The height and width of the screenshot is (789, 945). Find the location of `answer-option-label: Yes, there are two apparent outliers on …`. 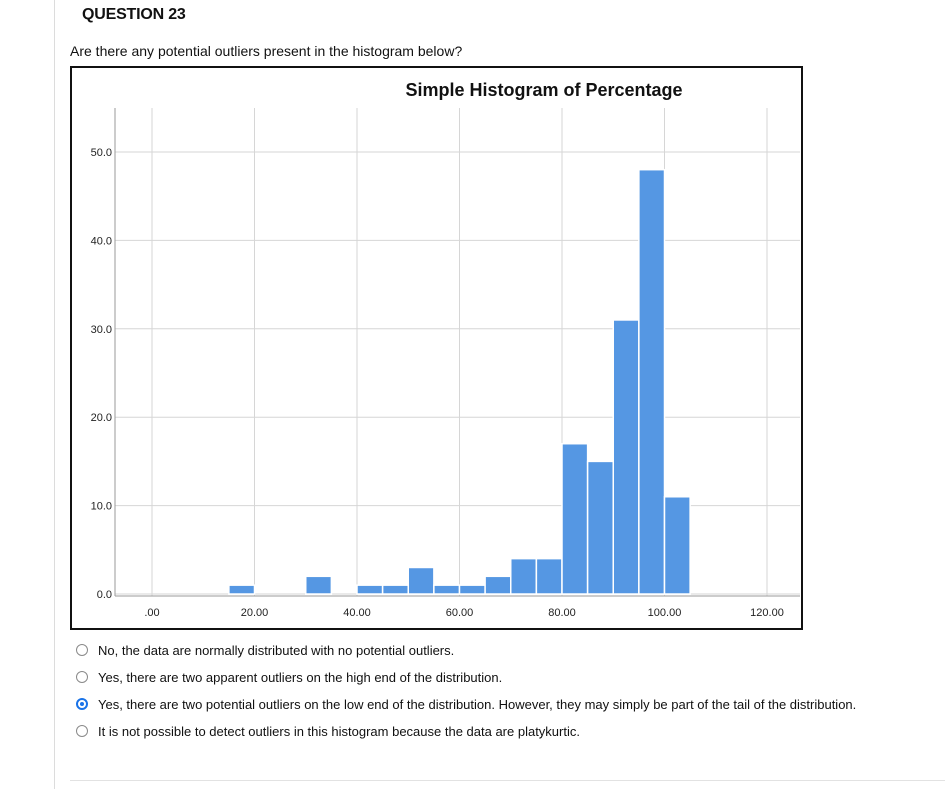

answer-option-label: Yes, there are two apparent outliers on … is located at coordinates (300, 677).